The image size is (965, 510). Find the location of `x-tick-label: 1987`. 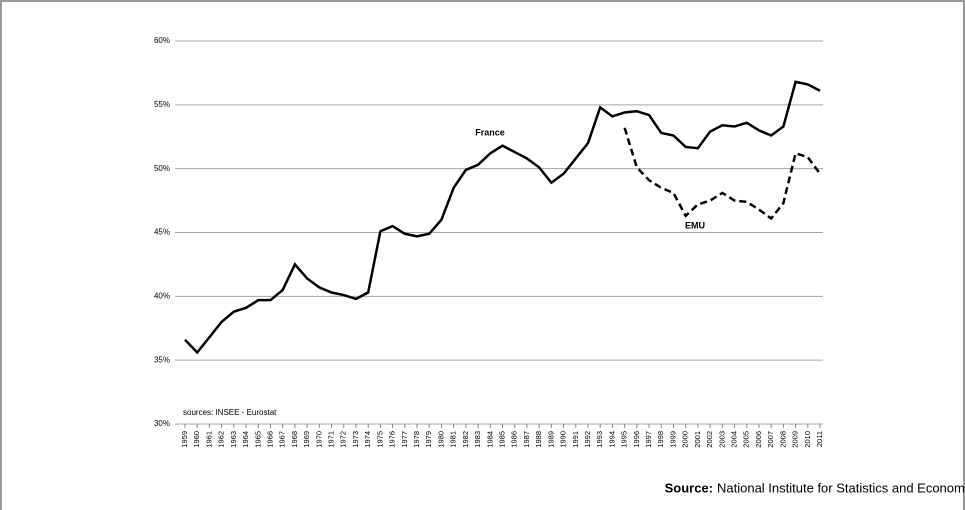

x-tick-label: 1987 is located at coordinates (526, 439).